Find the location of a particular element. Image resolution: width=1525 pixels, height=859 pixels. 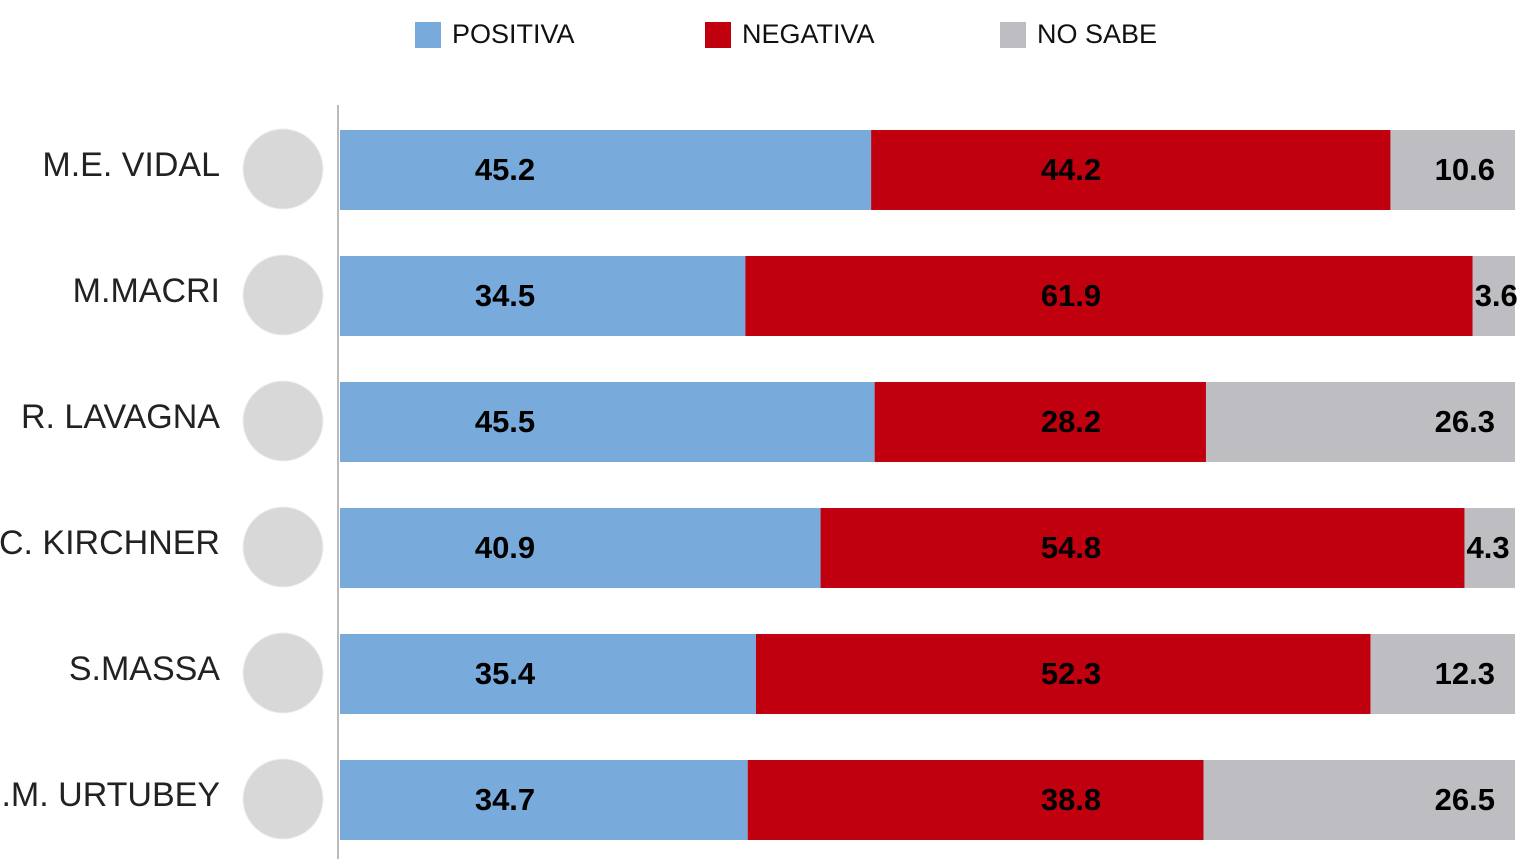

value-label: 40.9 is located at coordinates (505, 547).